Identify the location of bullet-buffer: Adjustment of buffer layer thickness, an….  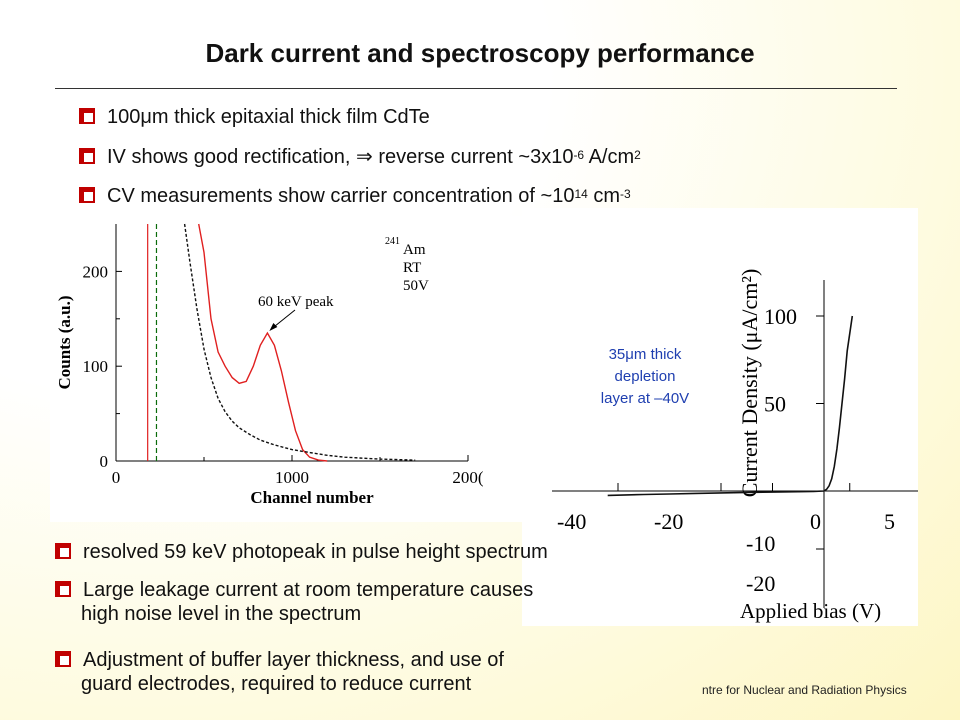
(375, 672).